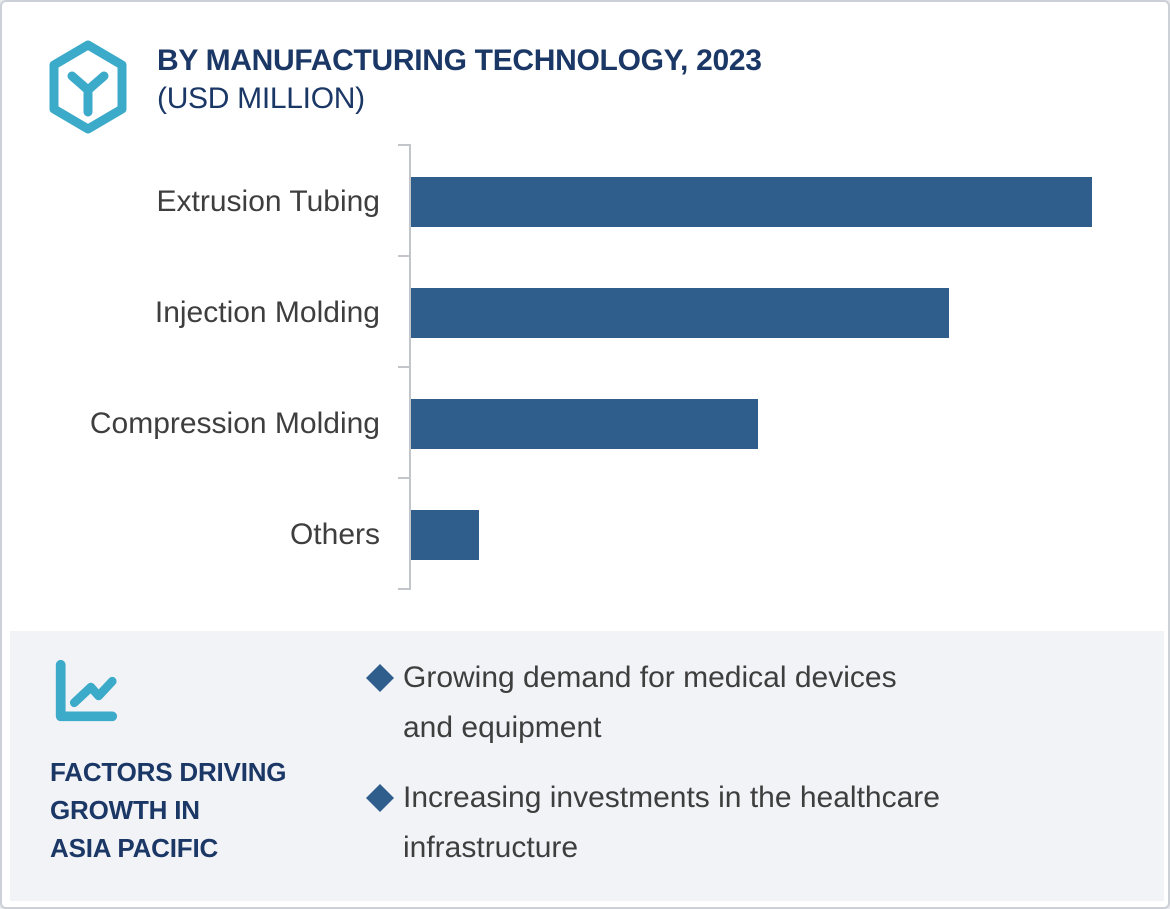 The image size is (1170, 909). What do you see at coordinates (334, 534) in the screenshot?
I see `category-label: Others` at bounding box center [334, 534].